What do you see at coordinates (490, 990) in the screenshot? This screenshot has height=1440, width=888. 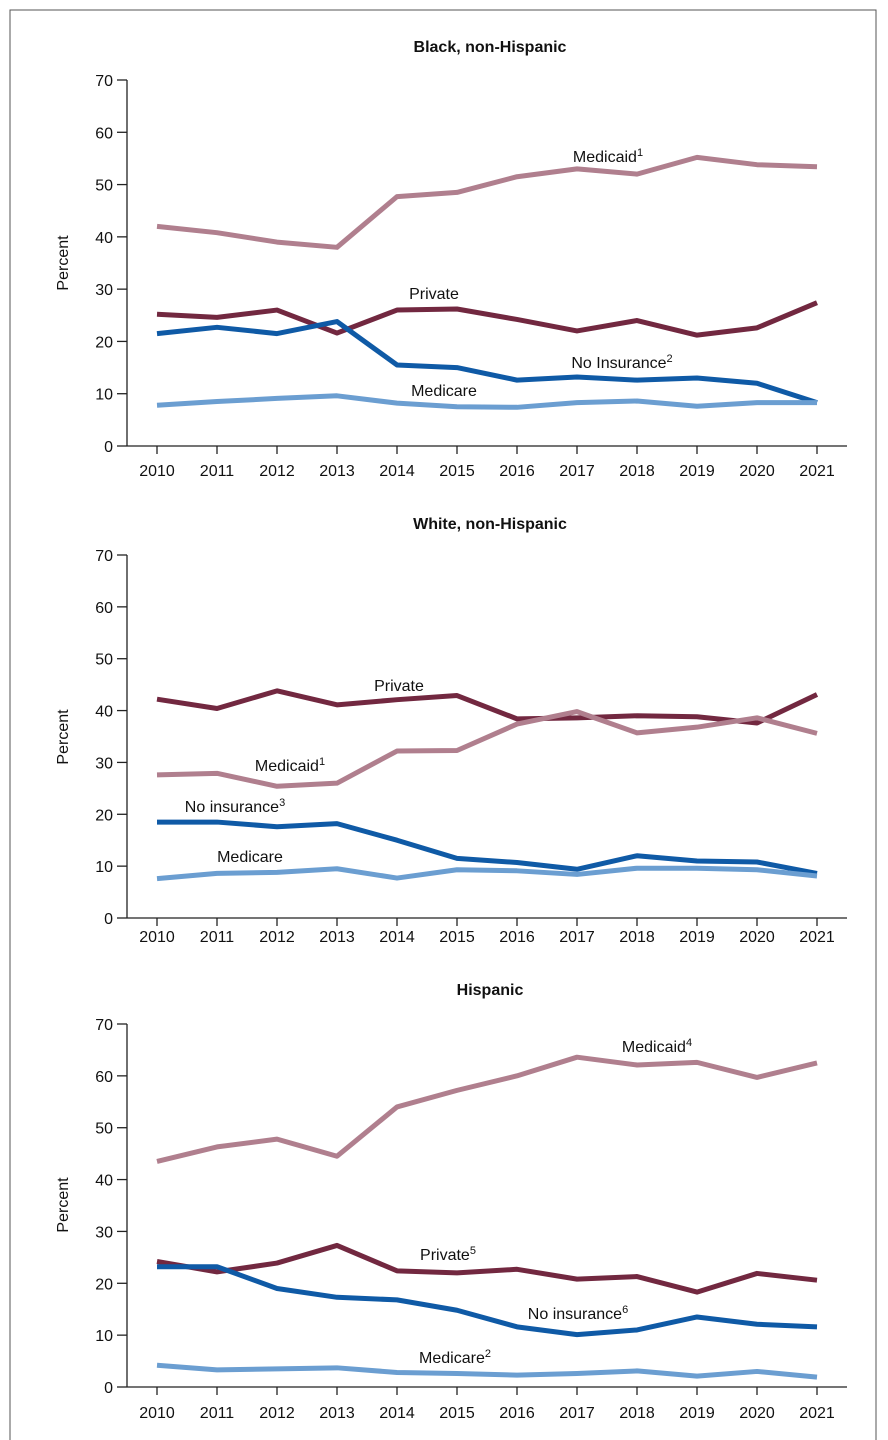 I see `chart-title: Hispanic` at bounding box center [490, 990].